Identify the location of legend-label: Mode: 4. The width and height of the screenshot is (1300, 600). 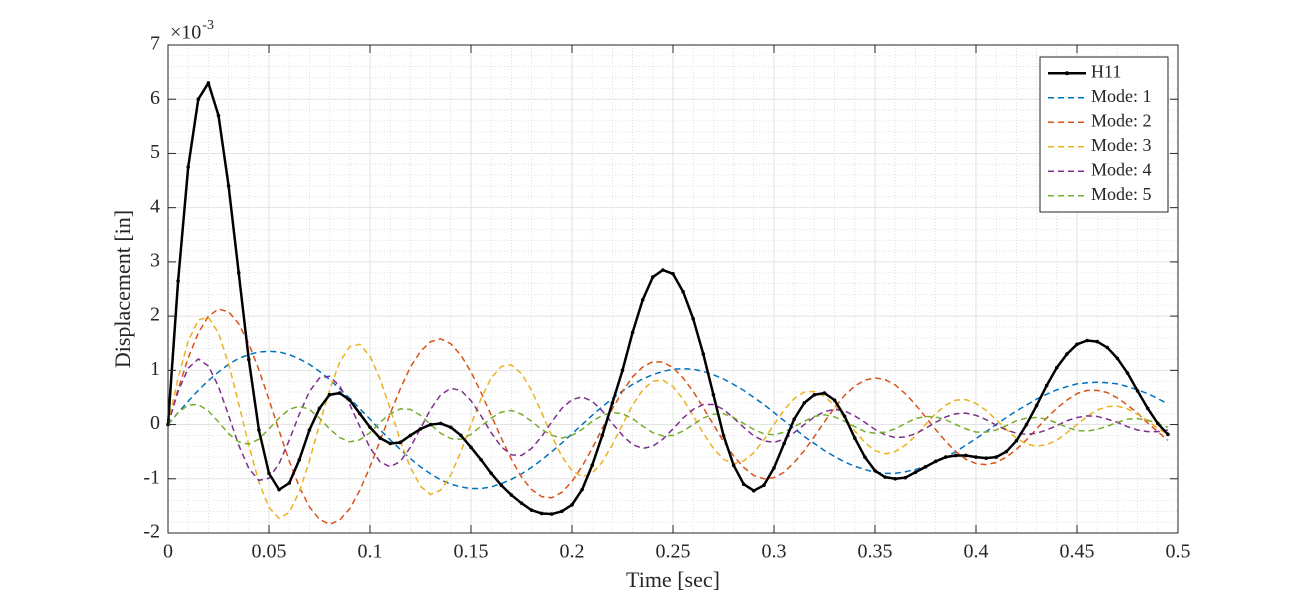
(1121, 169).